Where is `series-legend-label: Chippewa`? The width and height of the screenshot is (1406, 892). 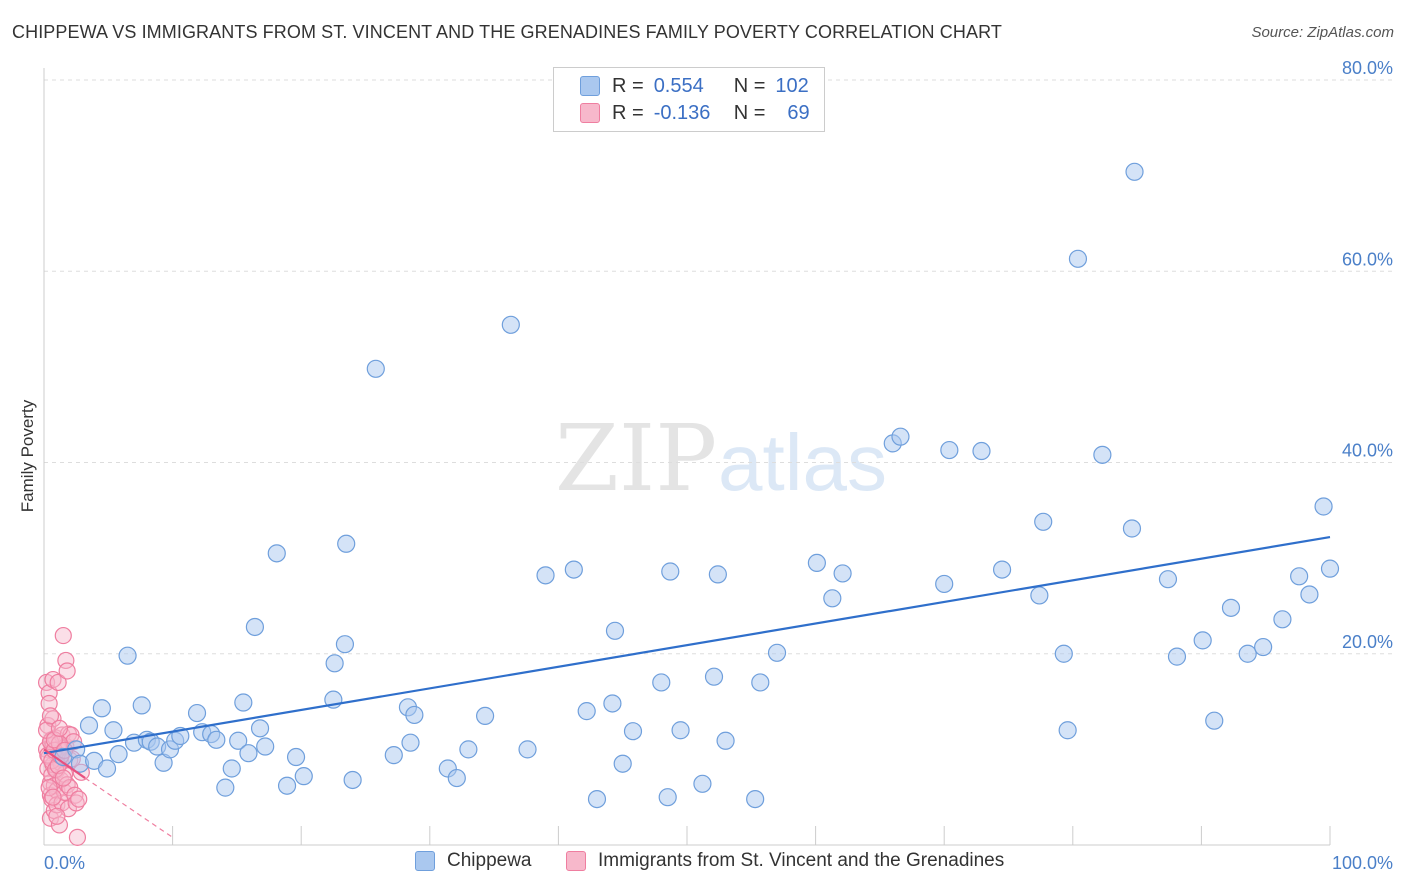
series-legend-label: Chippewa is located at coordinates (489, 860).